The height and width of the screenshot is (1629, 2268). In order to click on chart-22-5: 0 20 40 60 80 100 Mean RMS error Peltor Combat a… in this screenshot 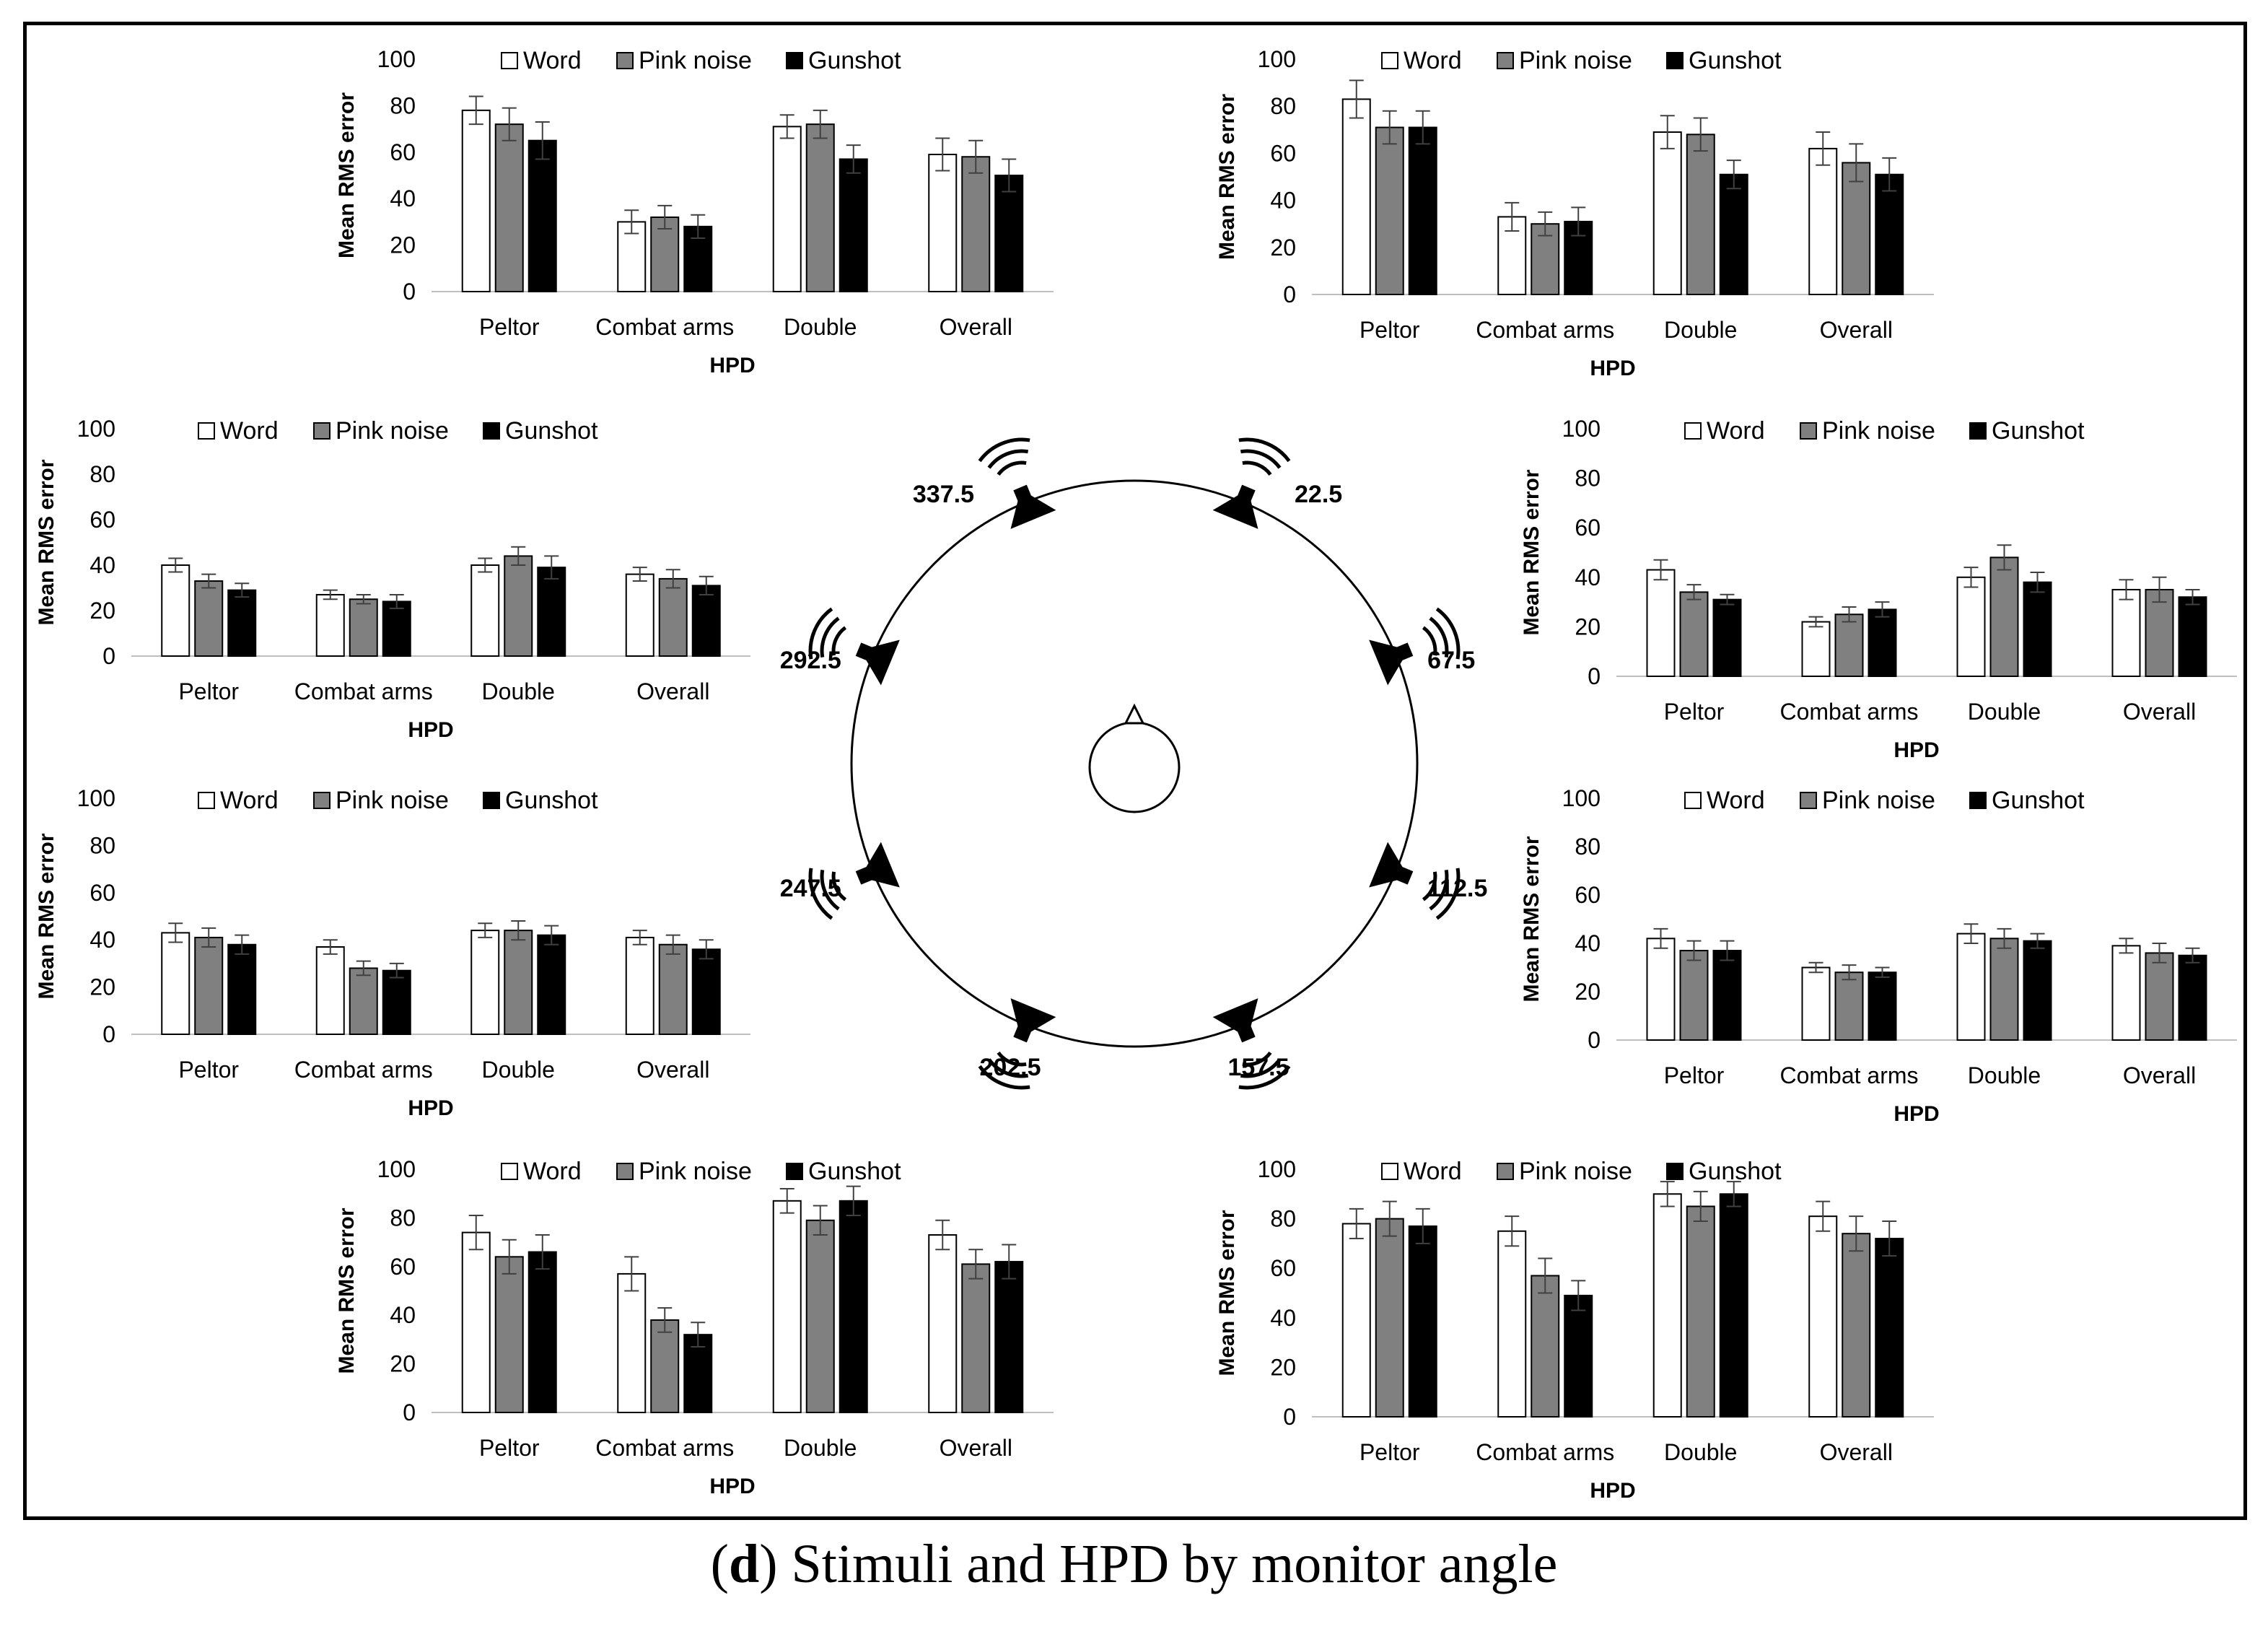, I will do `click(1574, 213)`.